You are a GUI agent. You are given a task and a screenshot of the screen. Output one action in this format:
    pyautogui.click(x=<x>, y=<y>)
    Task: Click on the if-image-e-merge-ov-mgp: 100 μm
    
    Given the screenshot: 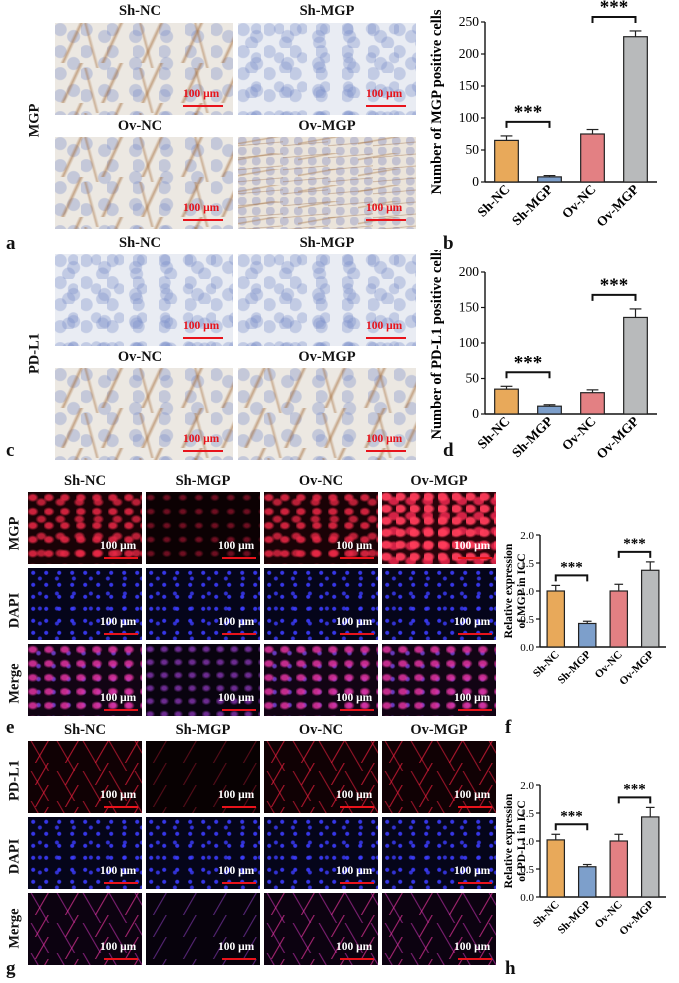 What is the action you would take?
    pyautogui.click(x=439, y=680)
    